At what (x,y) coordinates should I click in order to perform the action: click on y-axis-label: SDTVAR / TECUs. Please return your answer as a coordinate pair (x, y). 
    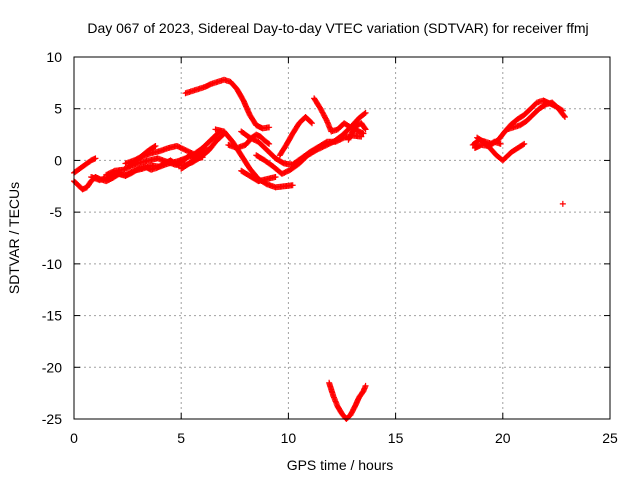
    Looking at the image, I should click on (14, 238).